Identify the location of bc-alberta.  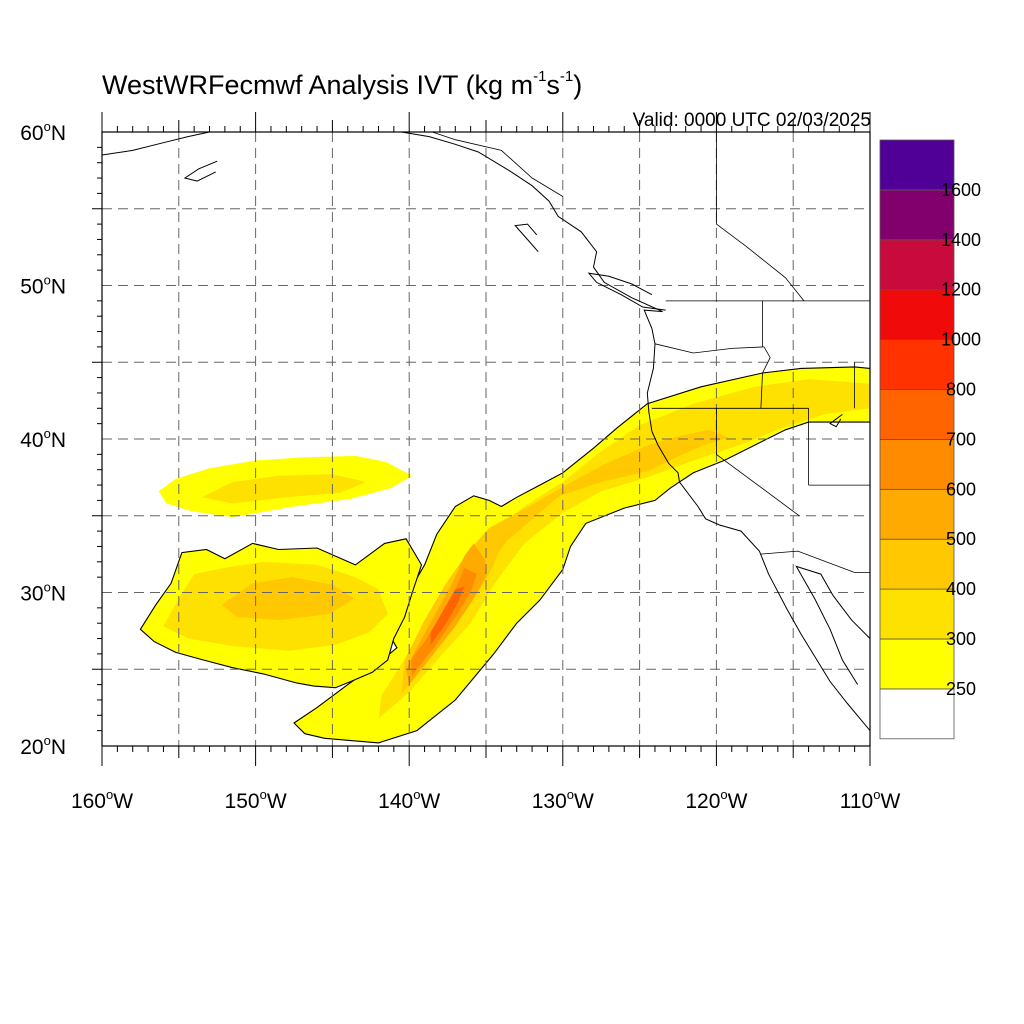
(760, 217).